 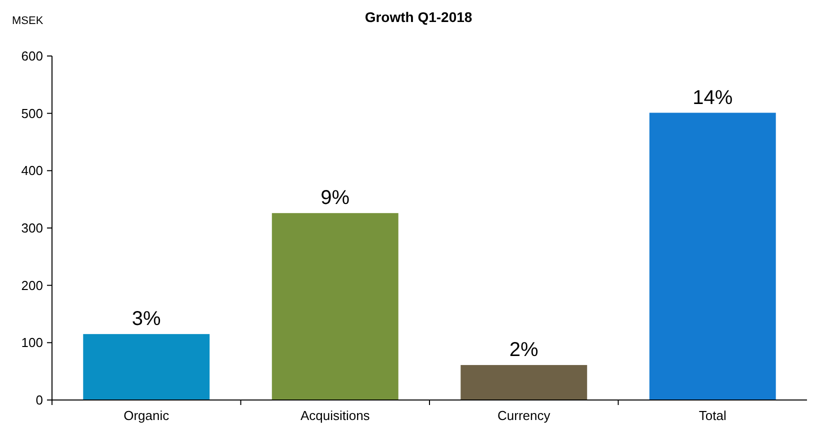 What do you see at coordinates (418, 17) in the screenshot?
I see `chart-title: Growth Q1-2018` at bounding box center [418, 17].